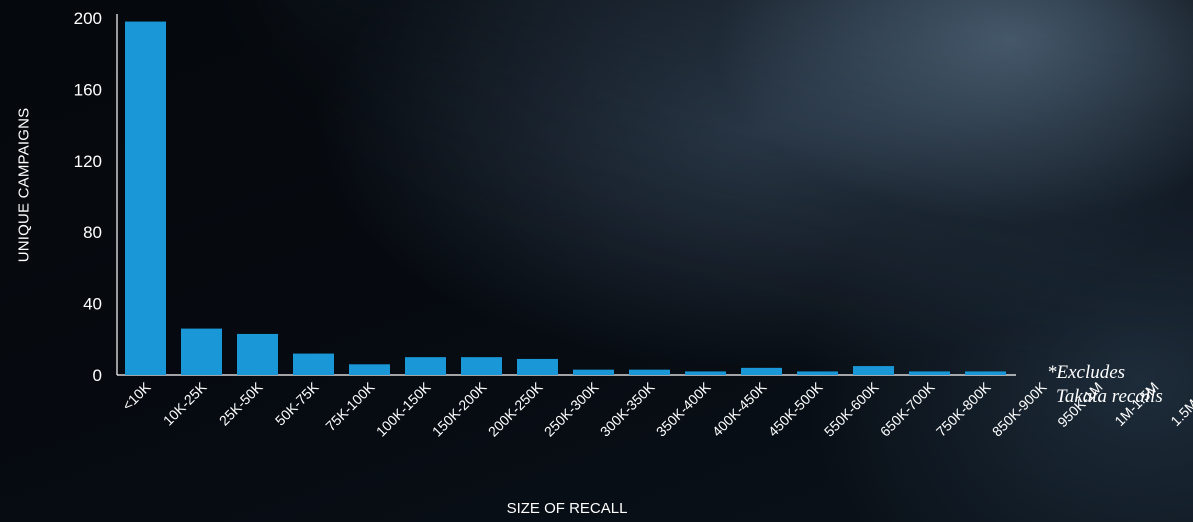 This screenshot has width=1193, height=522. Describe the element at coordinates (627, 408) in the screenshot. I see `x-tick-label: 300K-350K` at that location.